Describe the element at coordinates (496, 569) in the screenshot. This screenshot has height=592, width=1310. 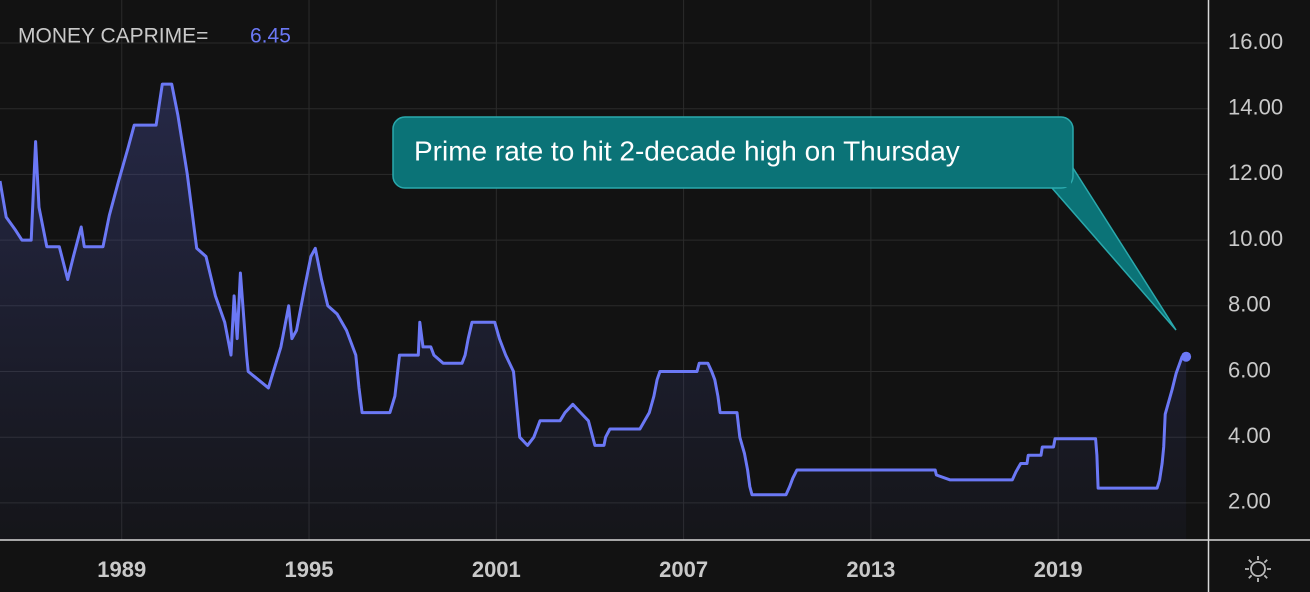
I see `x-tick-label: 2001` at that location.